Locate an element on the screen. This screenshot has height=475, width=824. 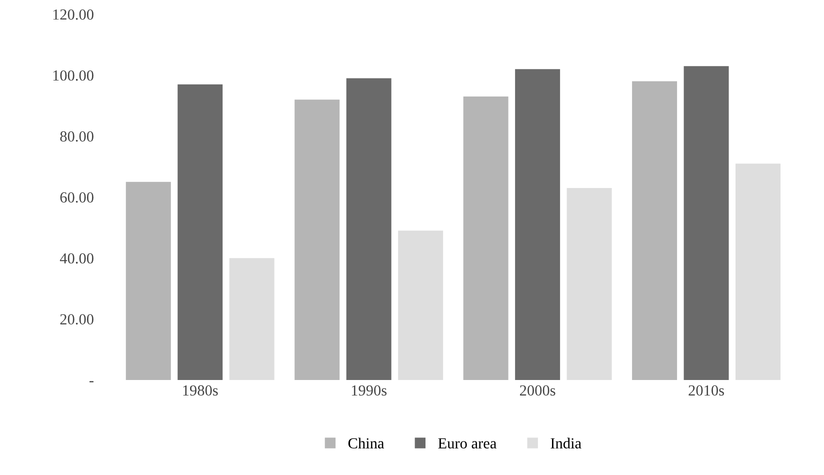
y-tick-label: 100.00 is located at coordinates (73, 75).